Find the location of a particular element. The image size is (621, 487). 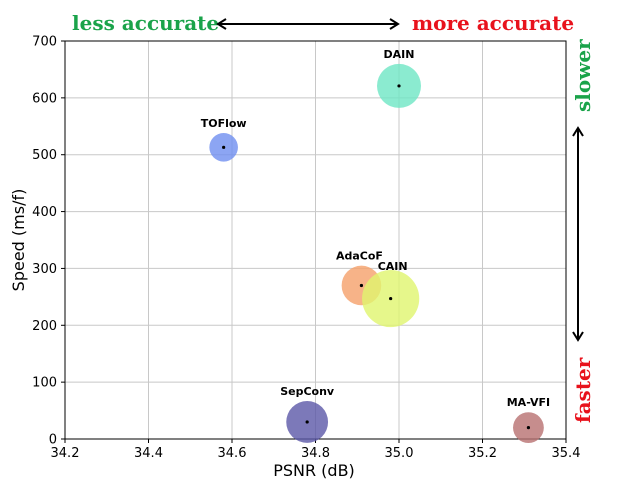

x-tick-label: 34.8 is located at coordinates (315, 453).